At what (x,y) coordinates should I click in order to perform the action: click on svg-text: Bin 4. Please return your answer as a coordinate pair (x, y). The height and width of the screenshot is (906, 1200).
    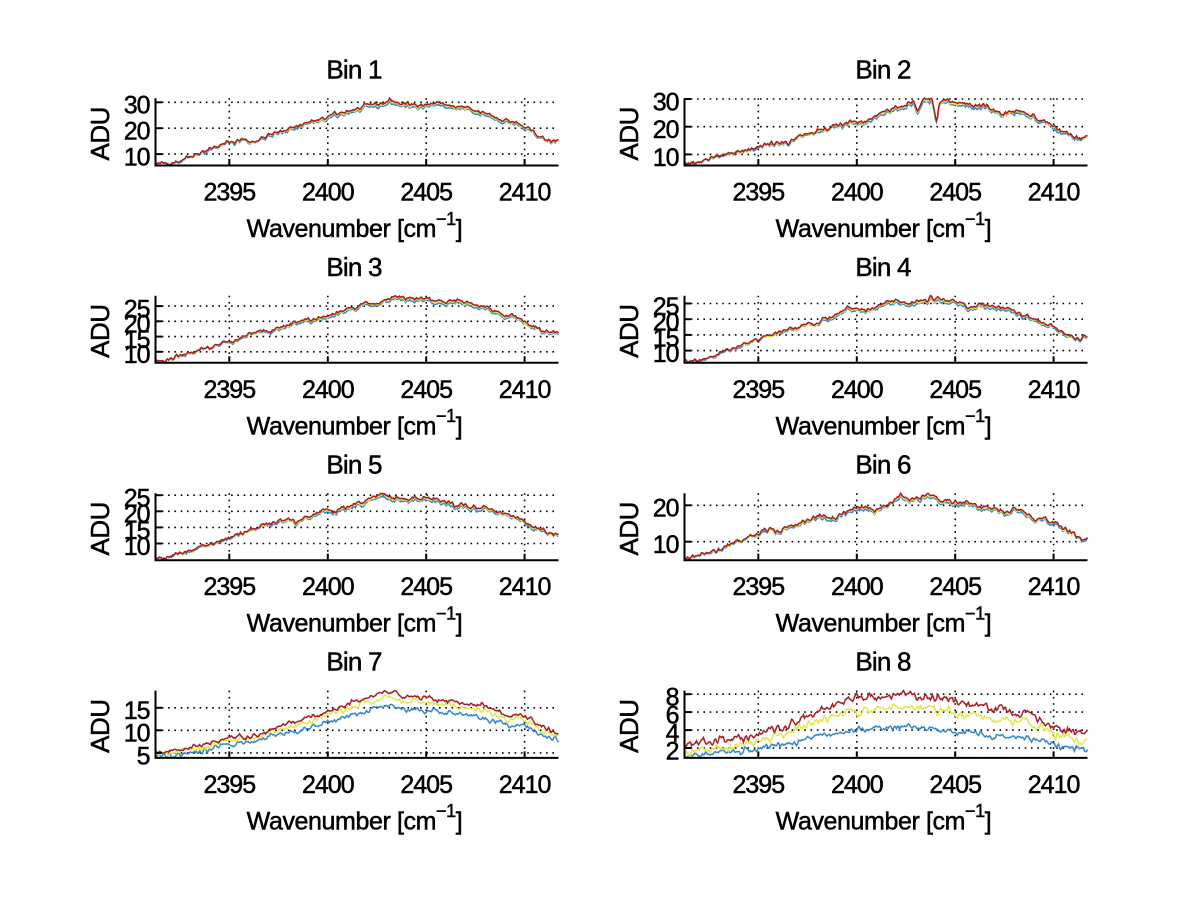
    Looking at the image, I should click on (883, 267).